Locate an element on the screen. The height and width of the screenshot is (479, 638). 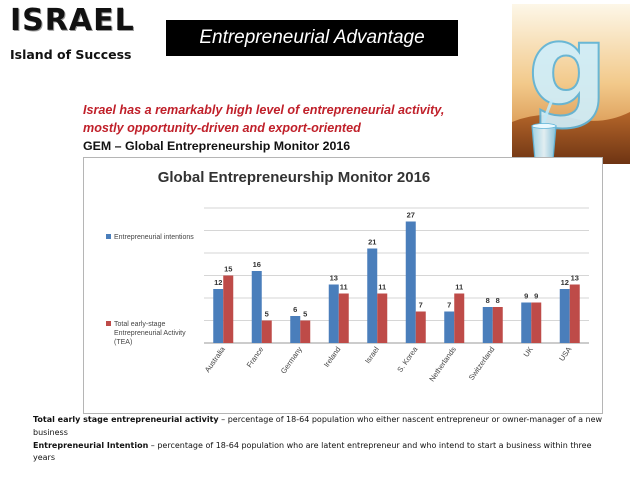
footnote-intention-term: Entrepreneurial Intention is located at coordinates (91, 445).